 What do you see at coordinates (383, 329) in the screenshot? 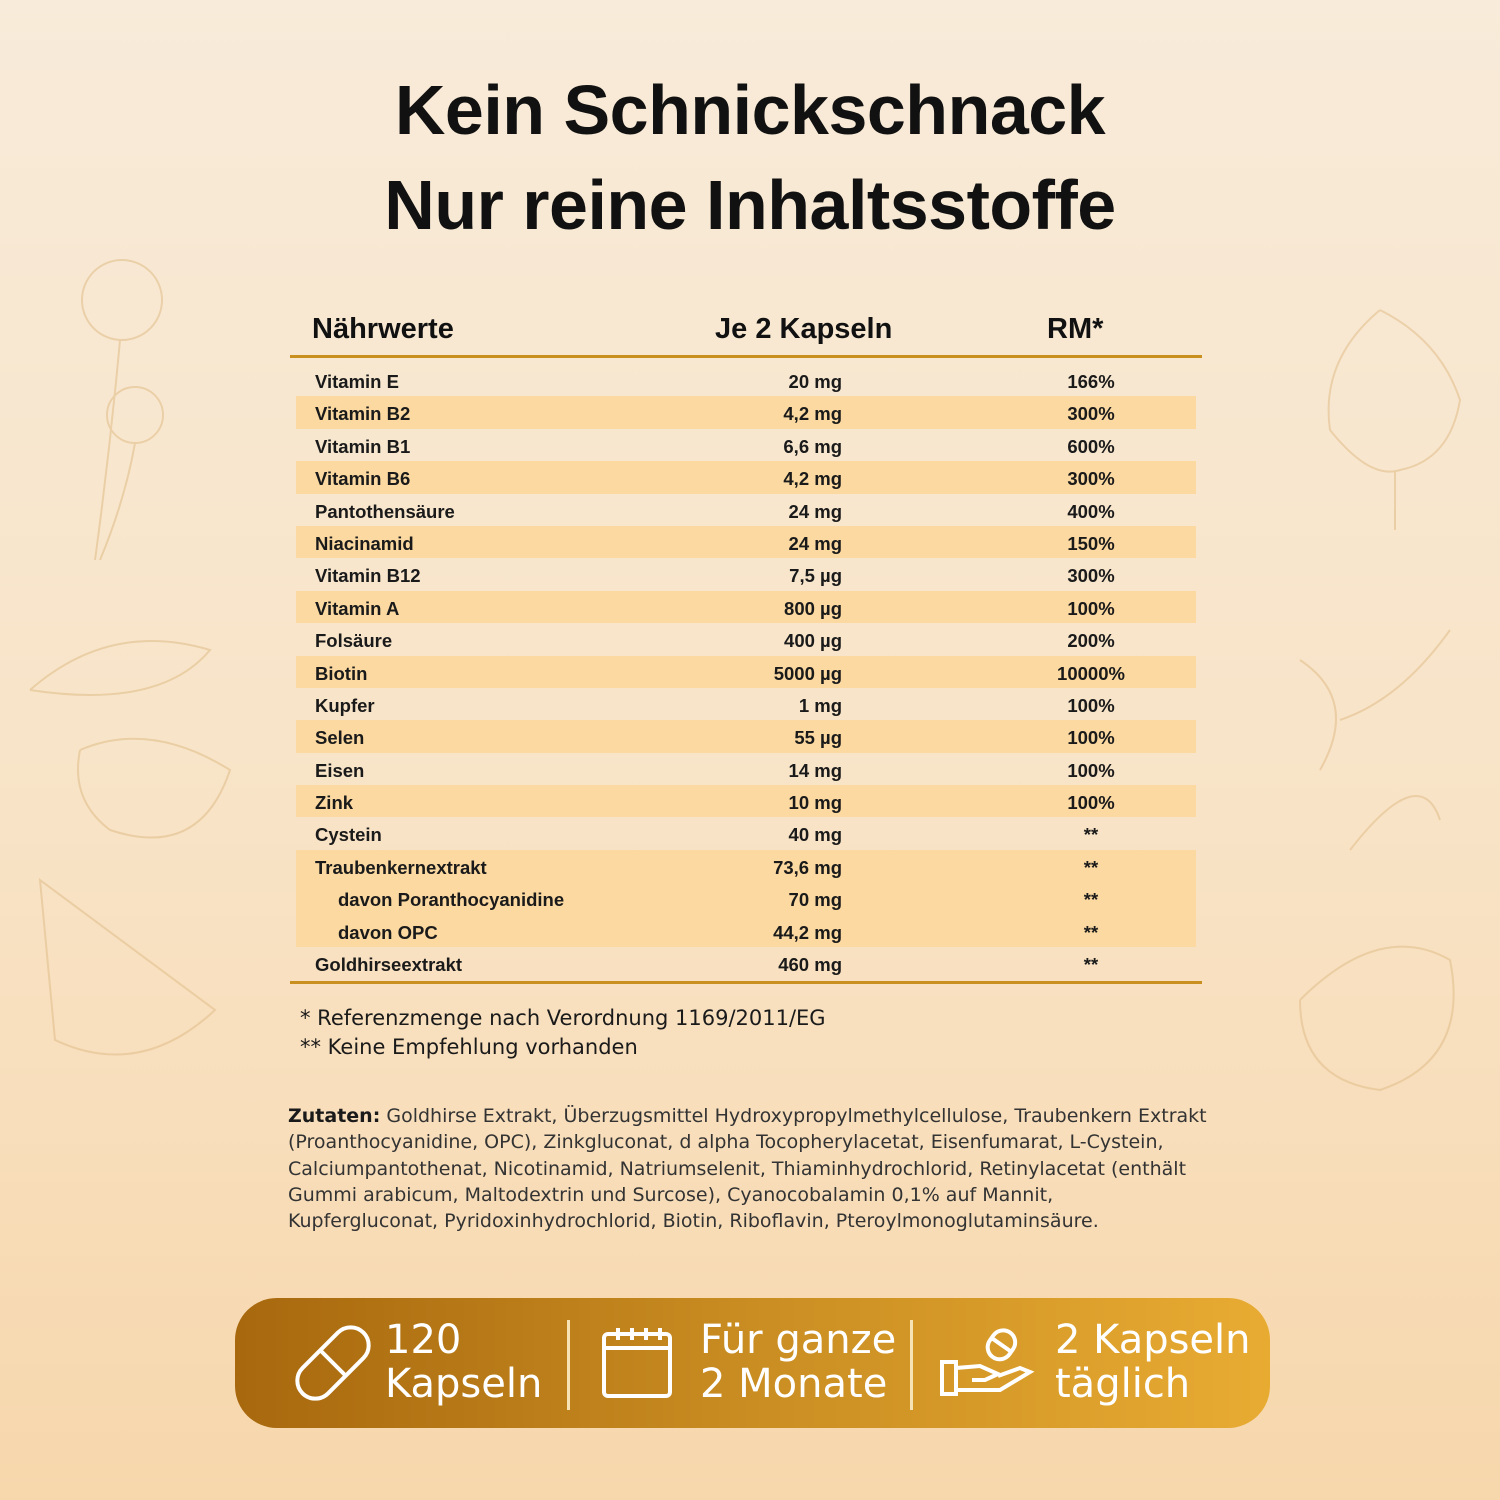
I see `column-header: Nährwerte` at bounding box center [383, 329].